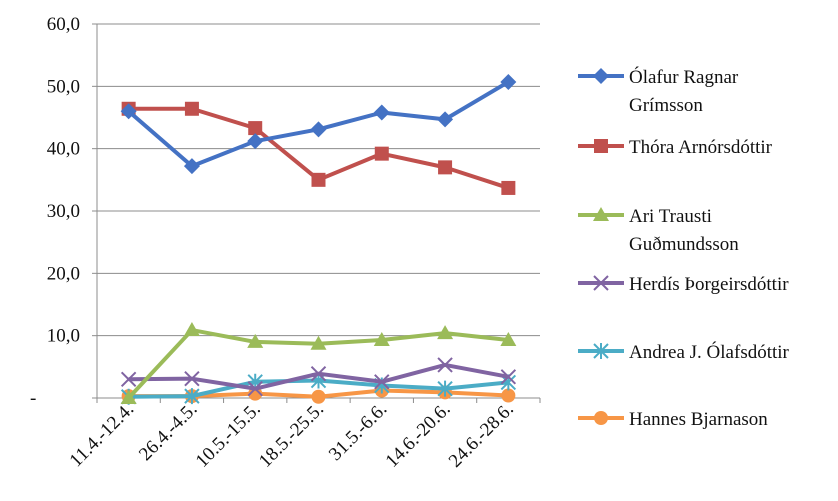  I want to click on y-tick-label: -, so click(33, 398).